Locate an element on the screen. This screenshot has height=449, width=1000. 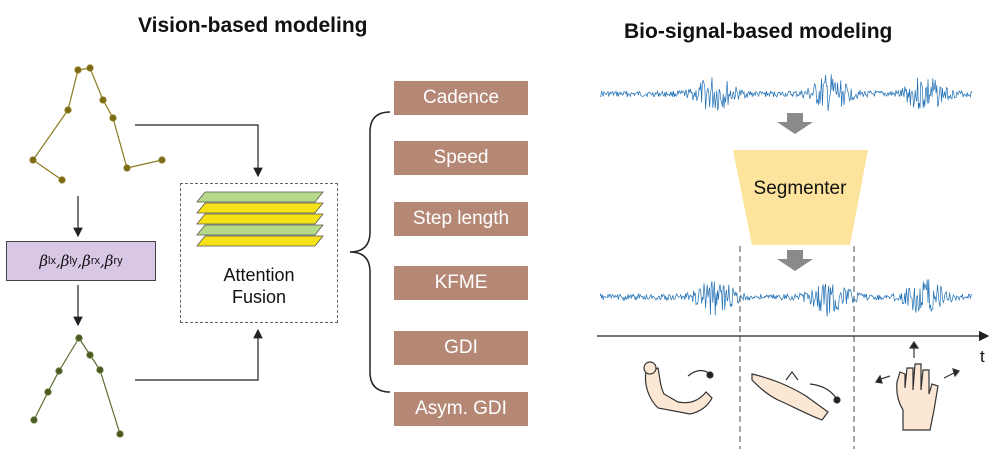
segmented-emg-signal is located at coordinates (786, 298).